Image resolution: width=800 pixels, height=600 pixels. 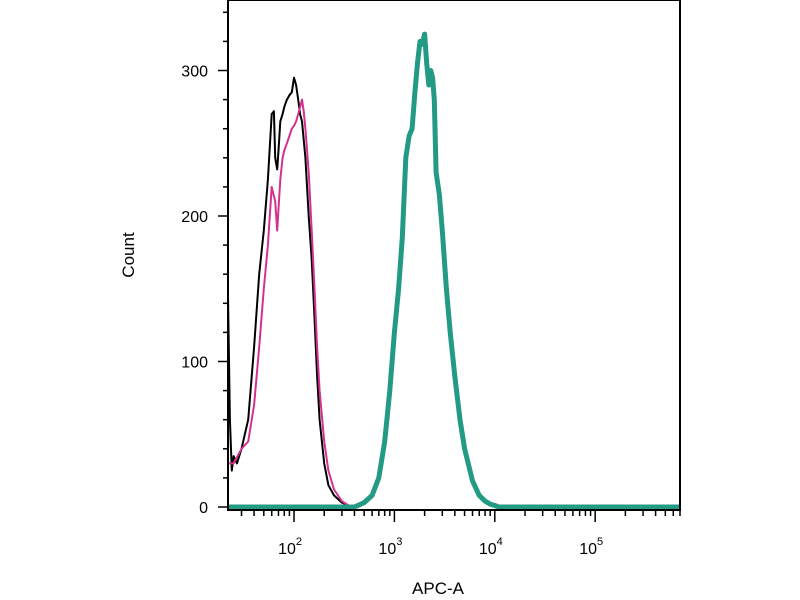 I want to click on y-tick-label: 300, so click(x=194, y=72).